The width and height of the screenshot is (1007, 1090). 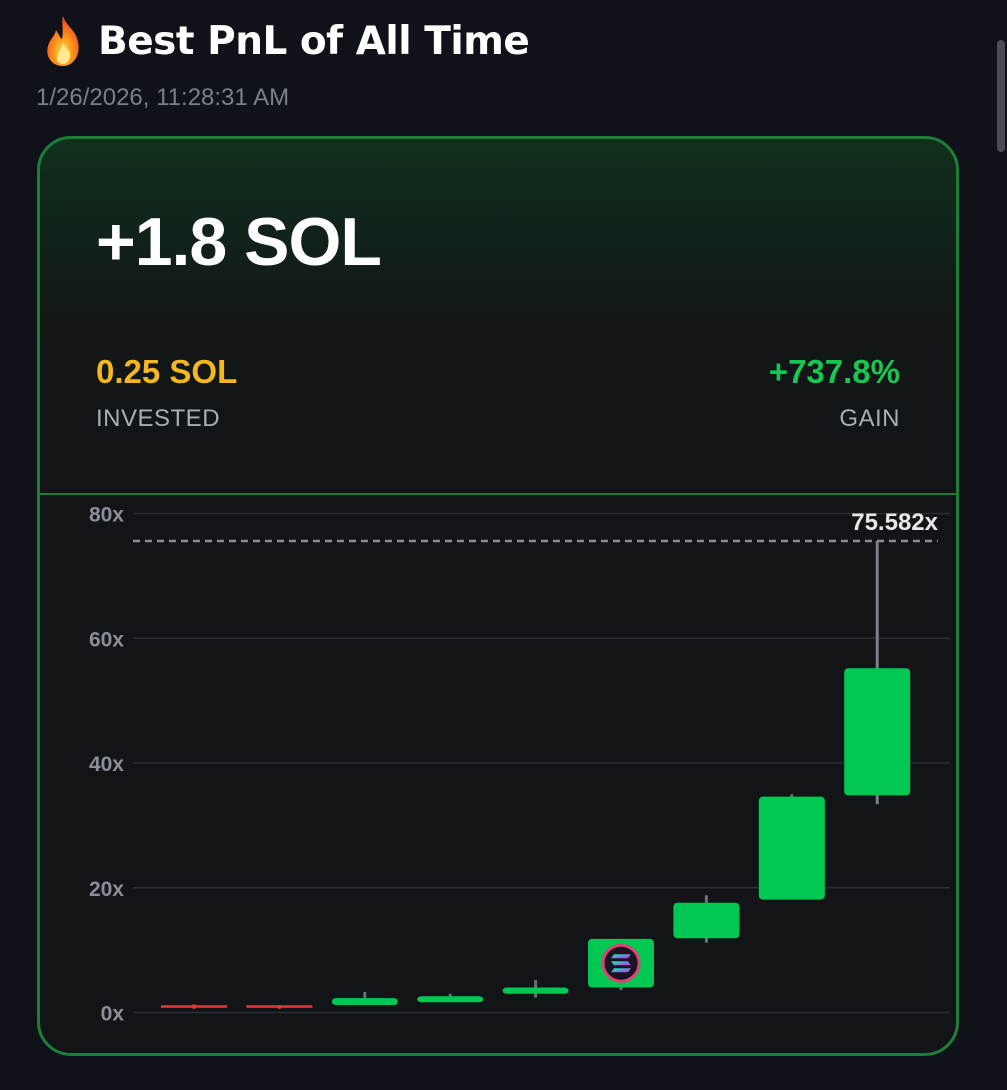 I want to click on y-tick-label: 0x, so click(x=113, y=1014).